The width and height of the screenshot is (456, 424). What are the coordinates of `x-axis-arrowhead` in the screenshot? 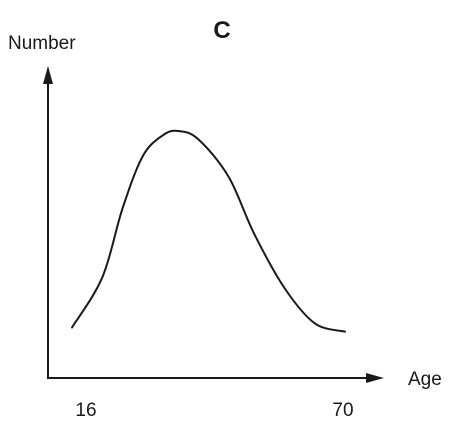 It's located at (375, 378).